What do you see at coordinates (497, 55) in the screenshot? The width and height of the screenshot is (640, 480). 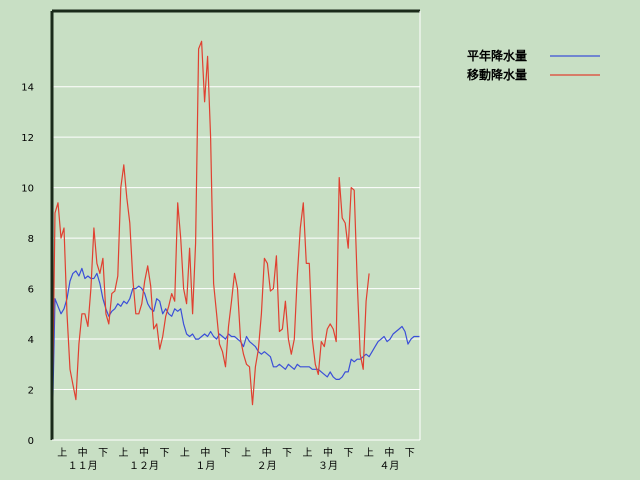 I see `legend-label: 平年降水量` at bounding box center [497, 55].